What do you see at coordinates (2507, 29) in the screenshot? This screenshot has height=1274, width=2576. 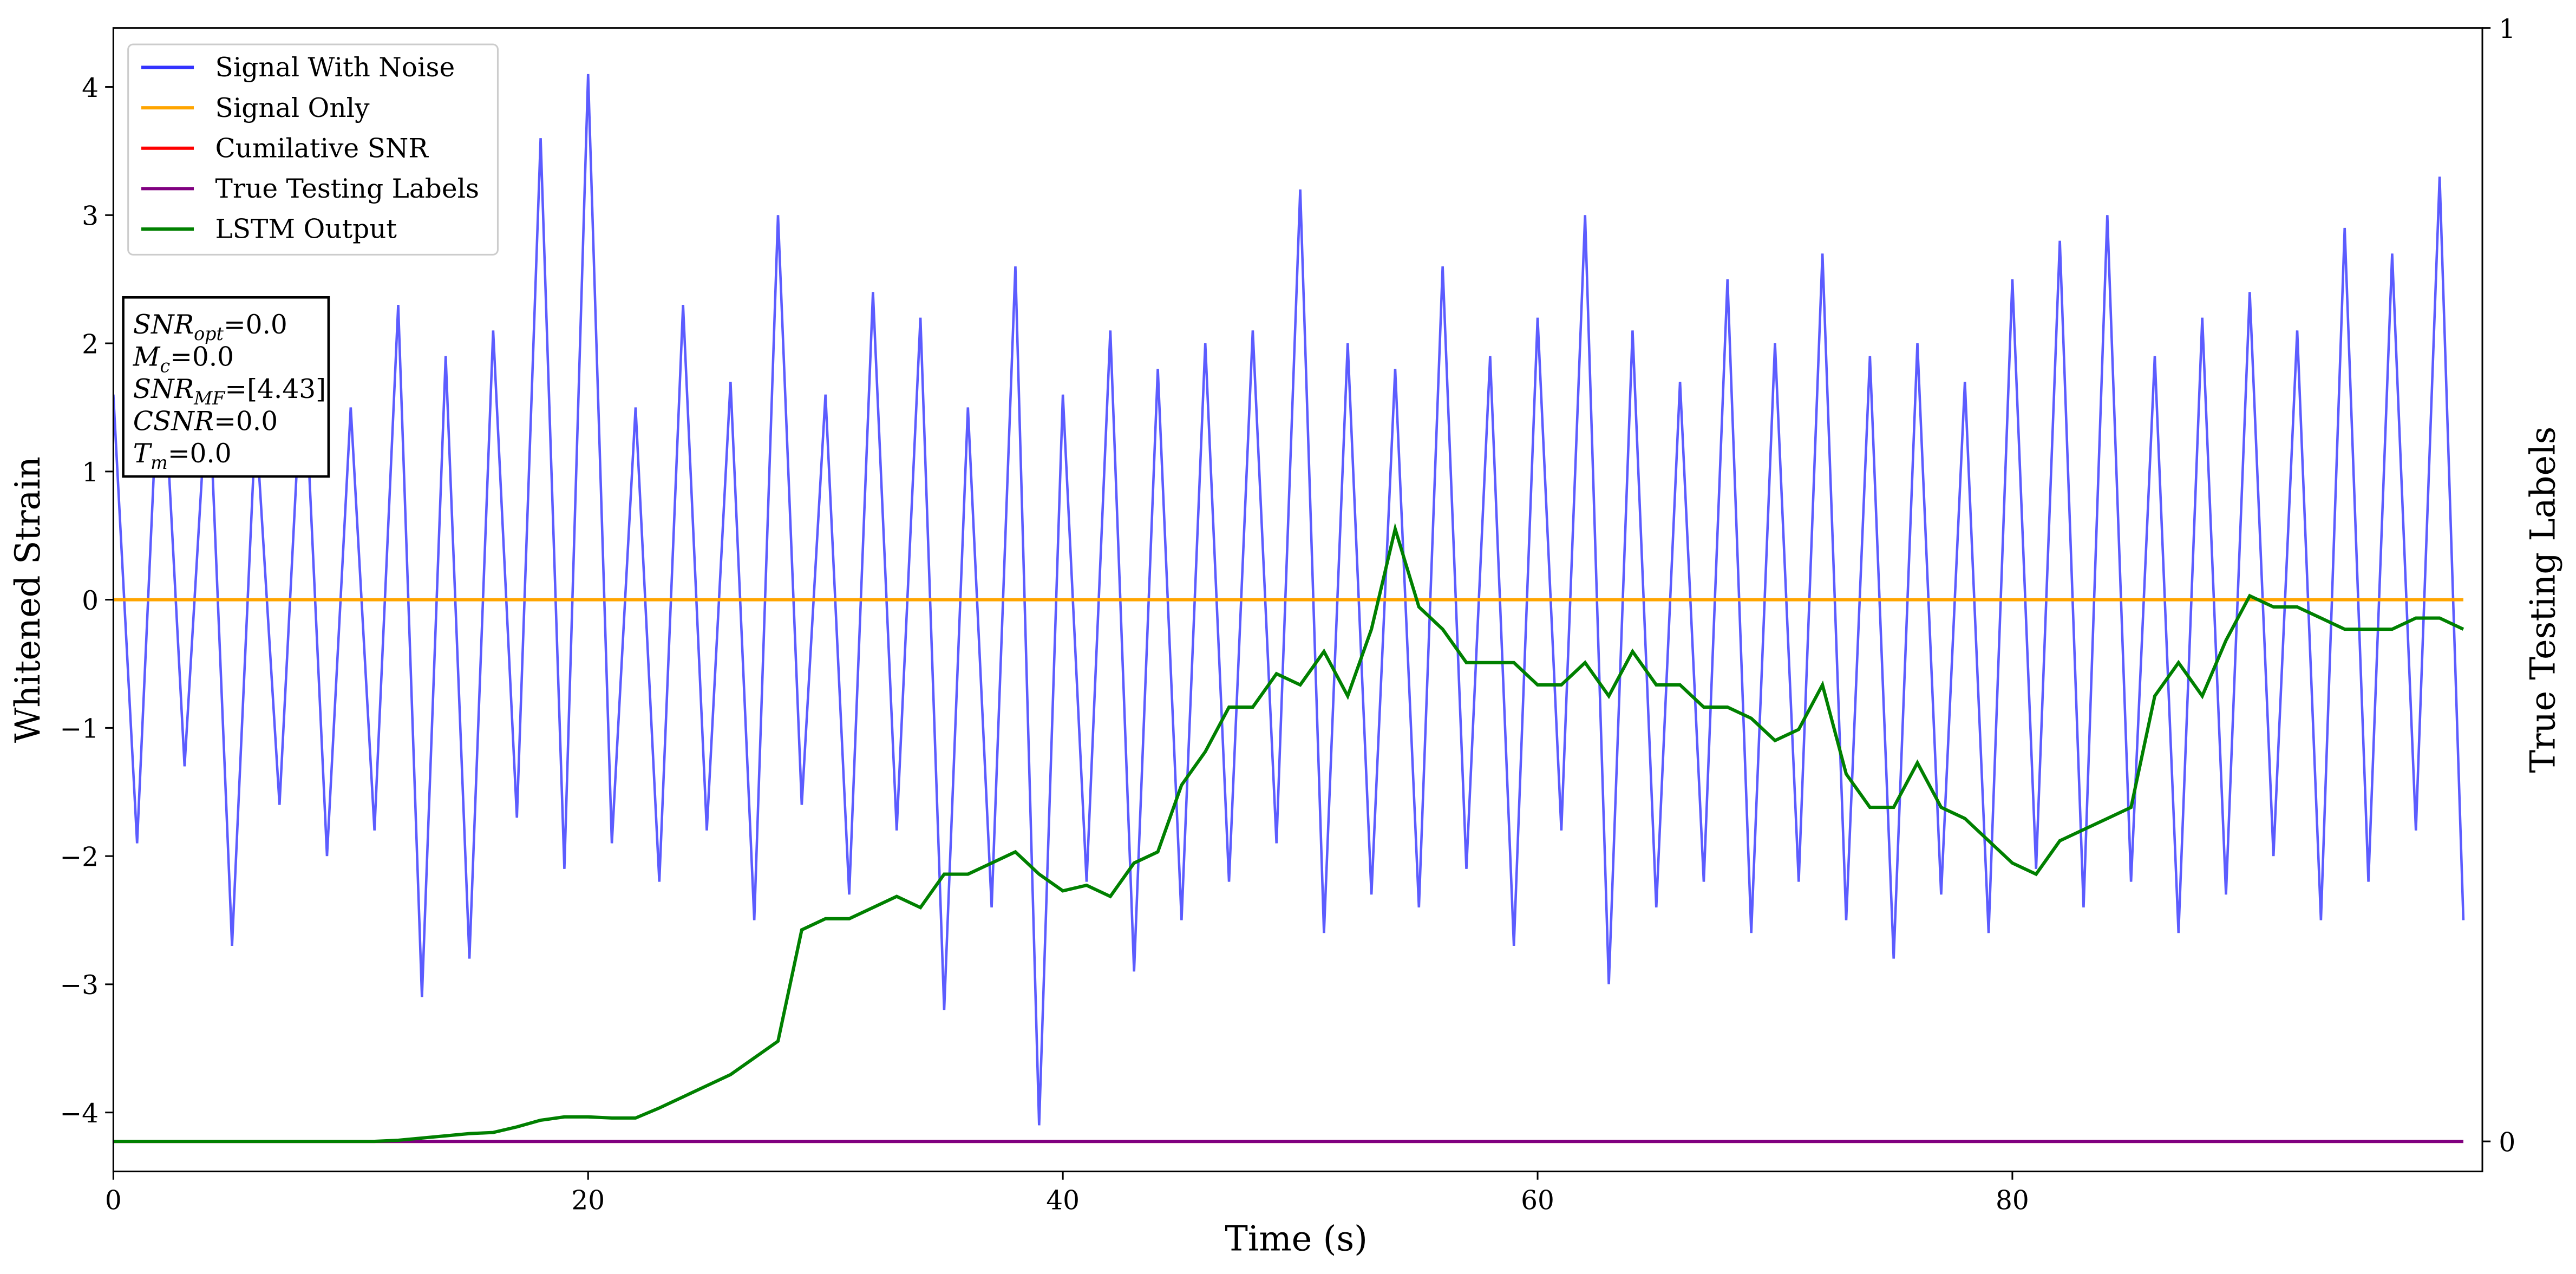 I see `y2-tick-label: 1` at bounding box center [2507, 29].